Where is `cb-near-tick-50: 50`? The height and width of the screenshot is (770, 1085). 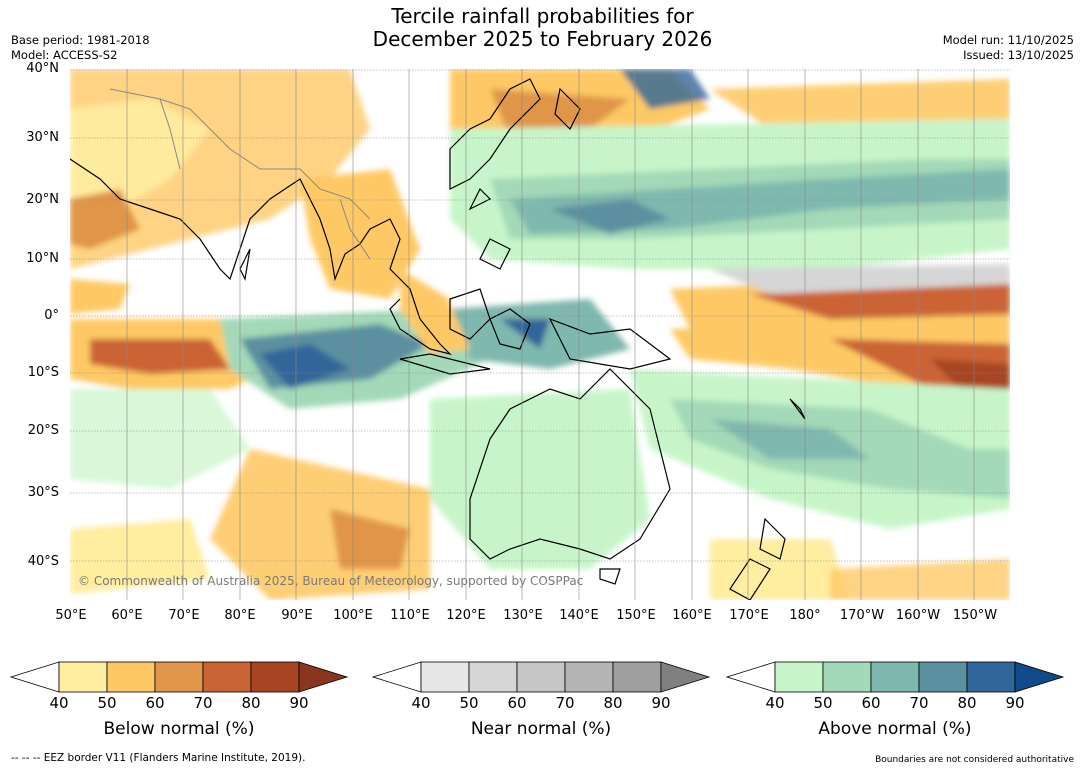 cb-near-tick-50: 50 is located at coordinates (469, 703).